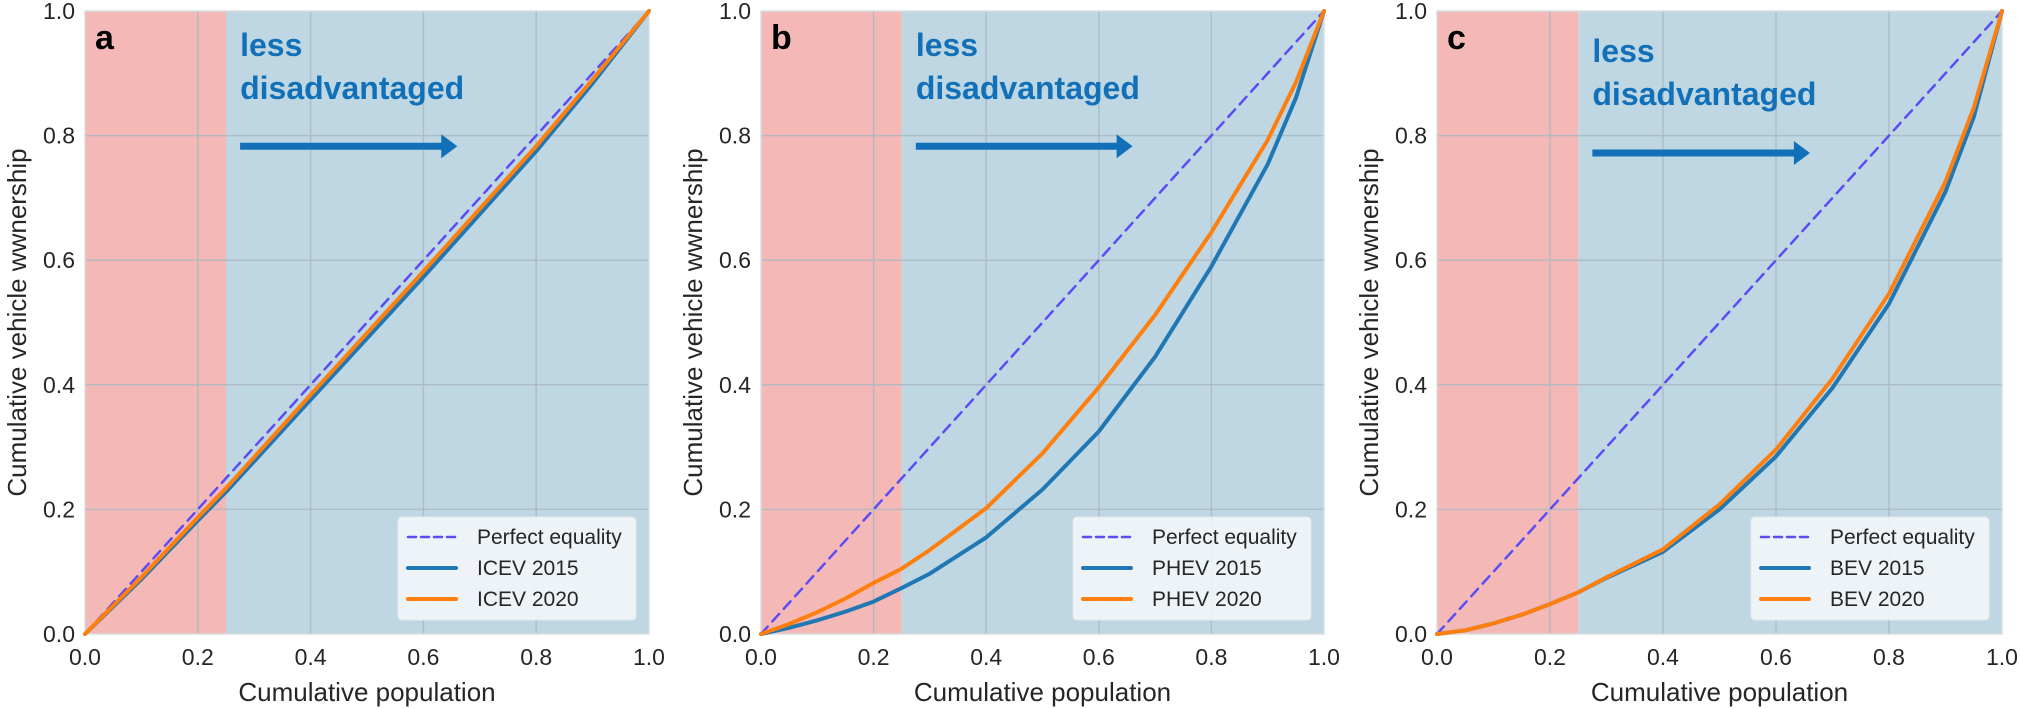  Describe the element at coordinates (781, 38) in the screenshot. I see `panel-letter: b` at that location.